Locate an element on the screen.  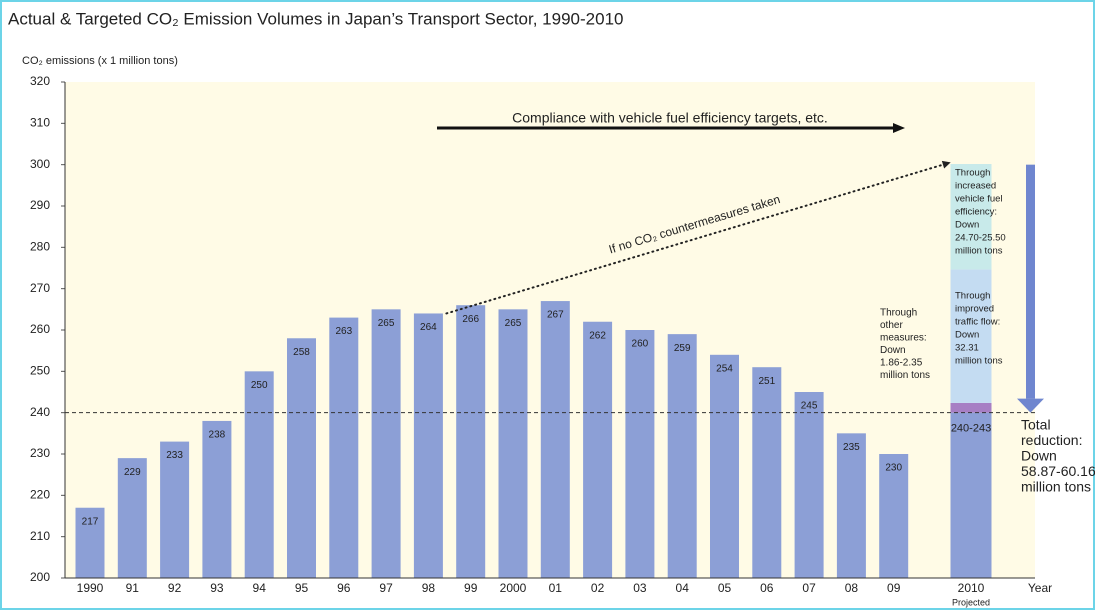
bar-value-label: 217 is located at coordinates (90, 521).